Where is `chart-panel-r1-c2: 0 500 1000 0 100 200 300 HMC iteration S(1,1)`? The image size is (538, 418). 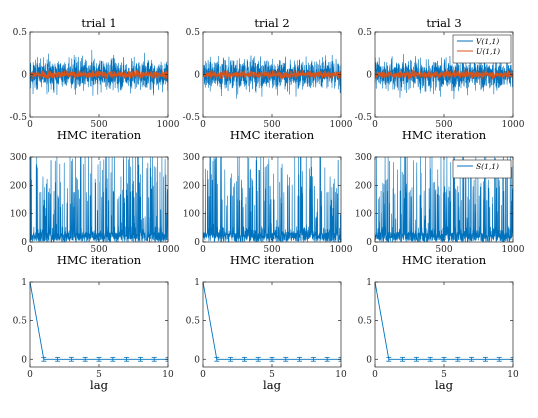 chart-panel-r1-c2: 0 500 1000 0 100 200 300 HMC iteration S(1,1) is located at coordinates (440, 210).